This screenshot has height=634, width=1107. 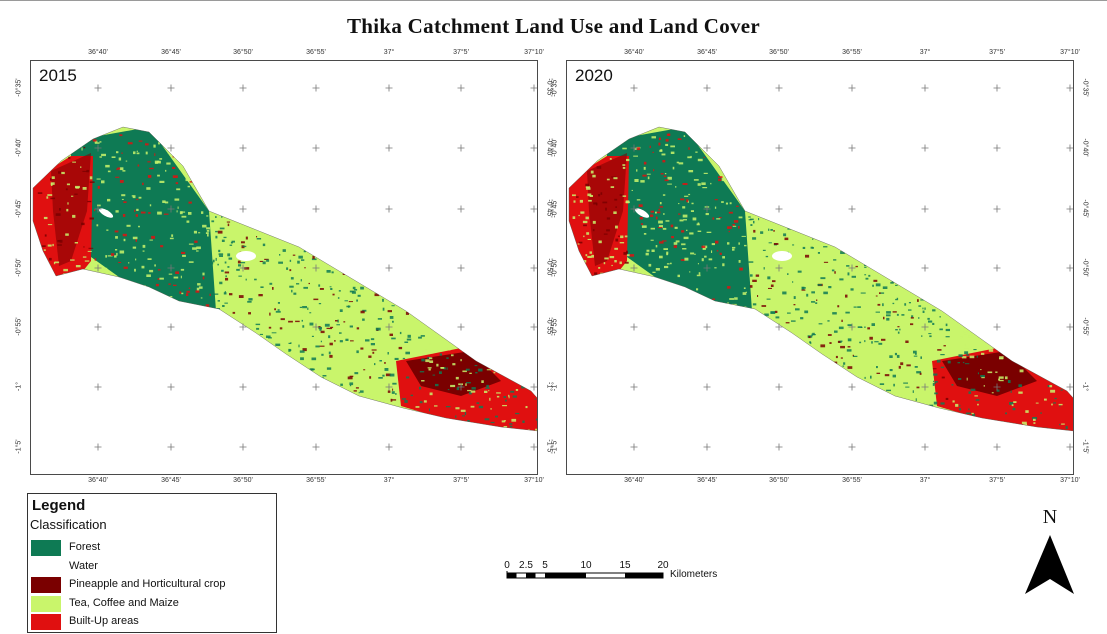 What do you see at coordinates (553, 26) in the screenshot?
I see `map-title: Thika Catchment Land Use and Land Cover` at bounding box center [553, 26].